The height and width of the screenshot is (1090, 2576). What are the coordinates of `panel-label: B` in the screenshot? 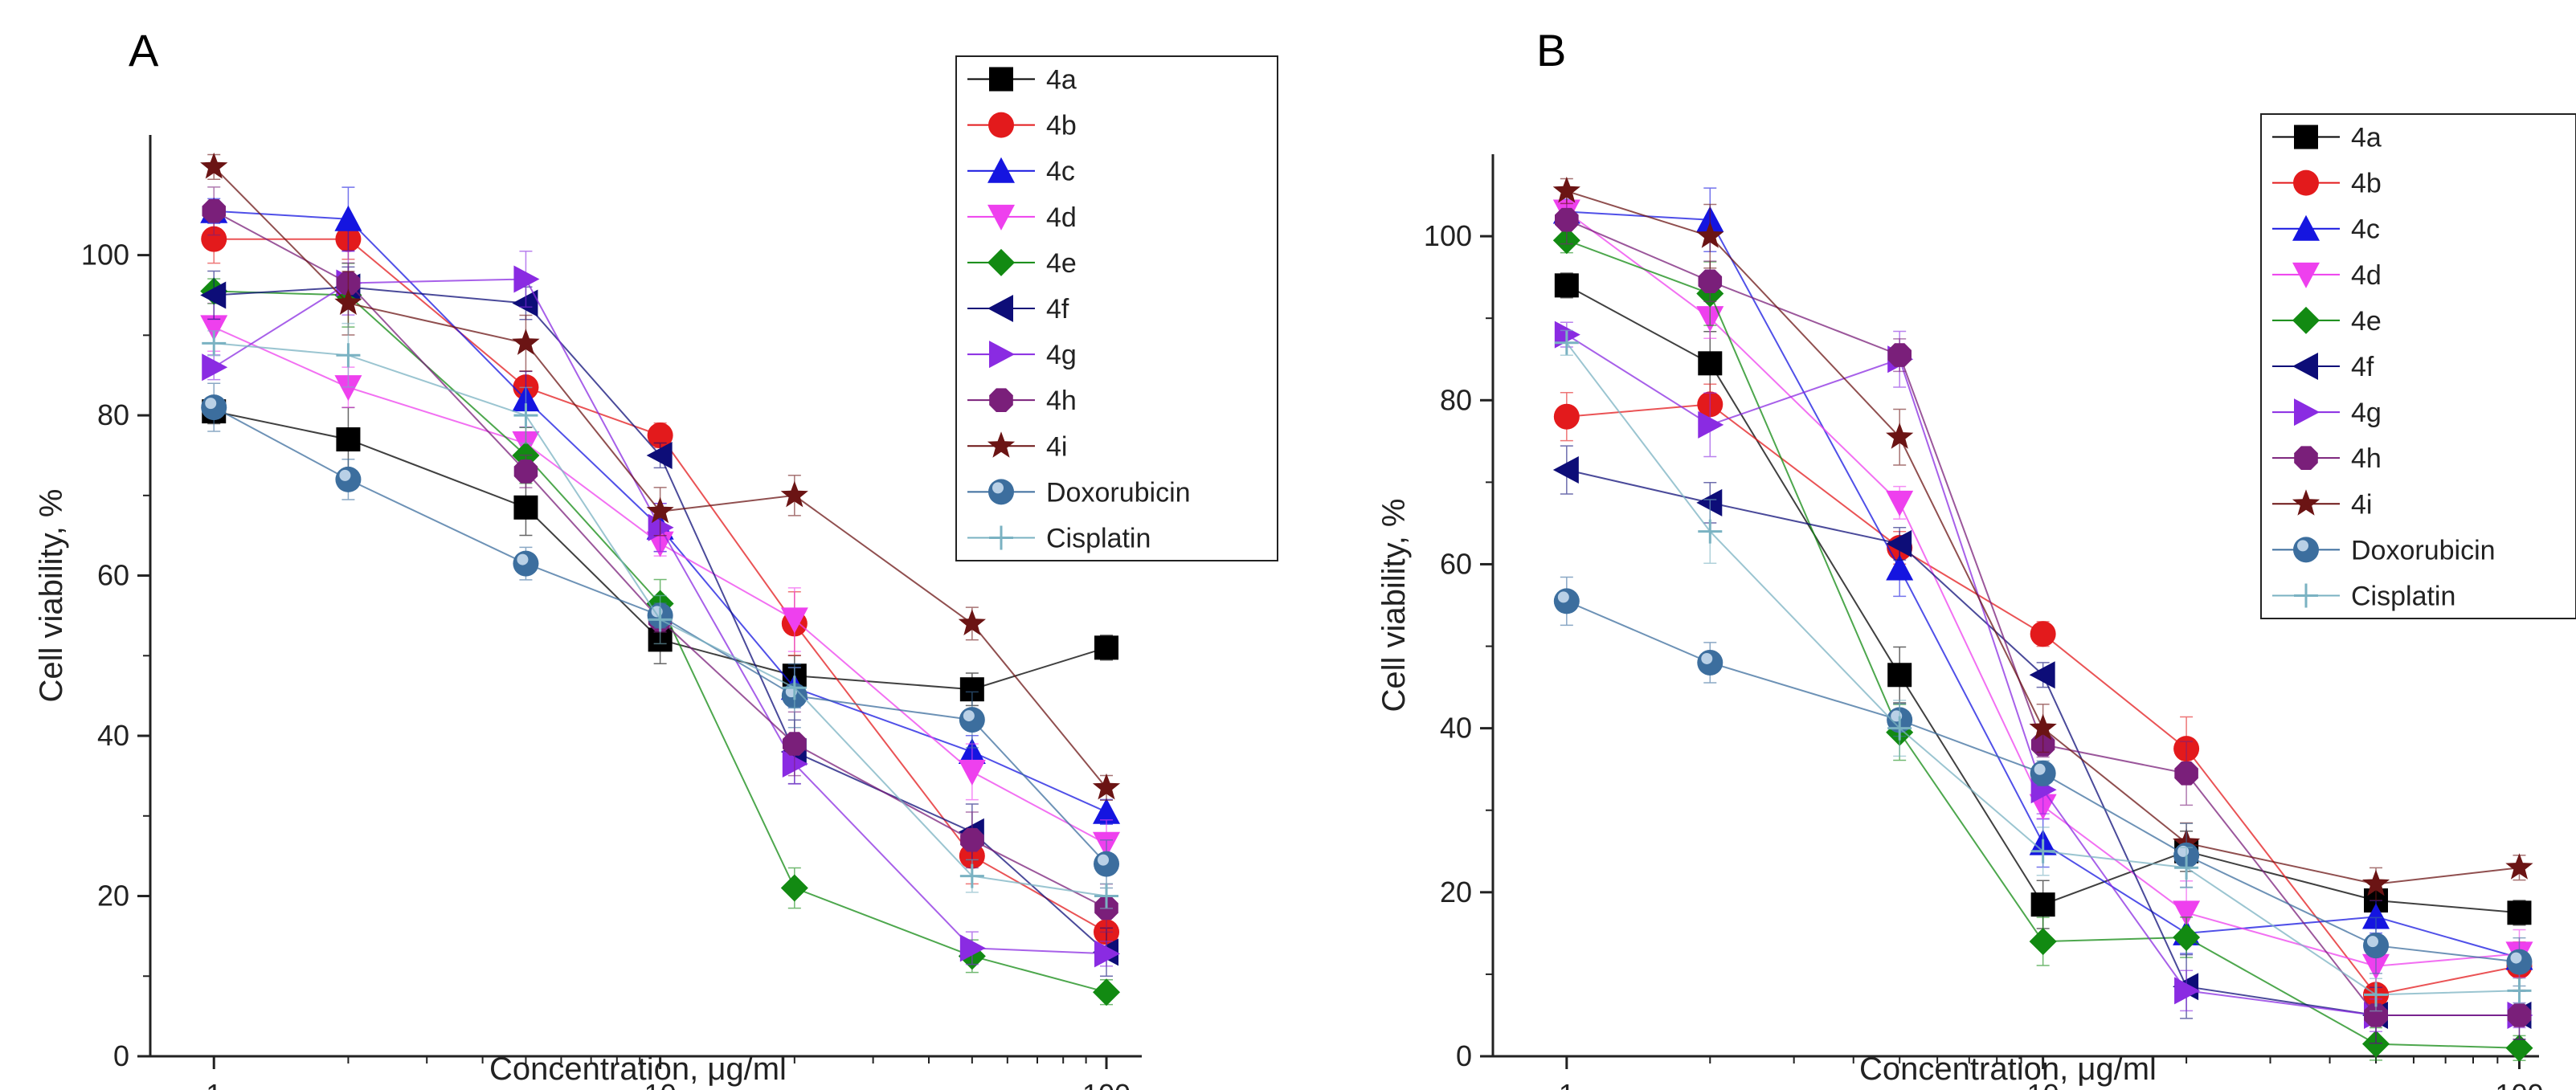 It's located at (1551, 50).